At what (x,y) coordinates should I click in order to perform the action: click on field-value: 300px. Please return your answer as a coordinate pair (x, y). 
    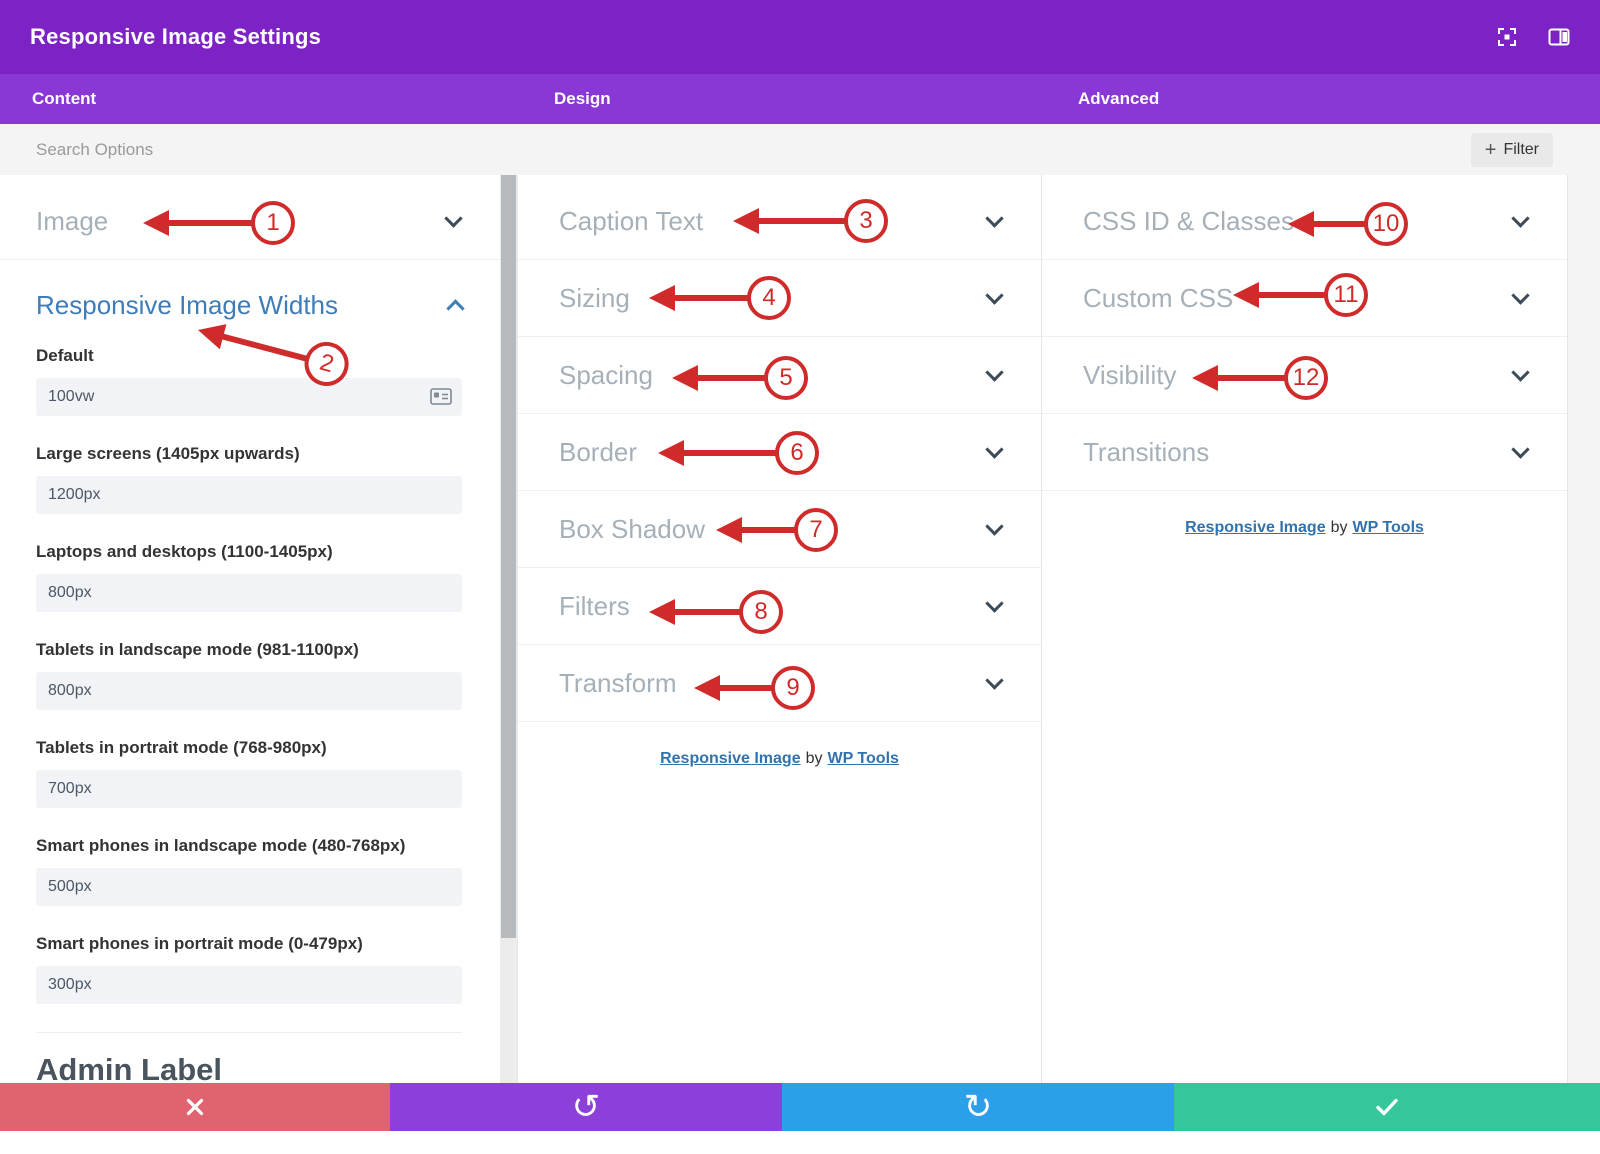
    Looking at the image, I should click on (70, 984).